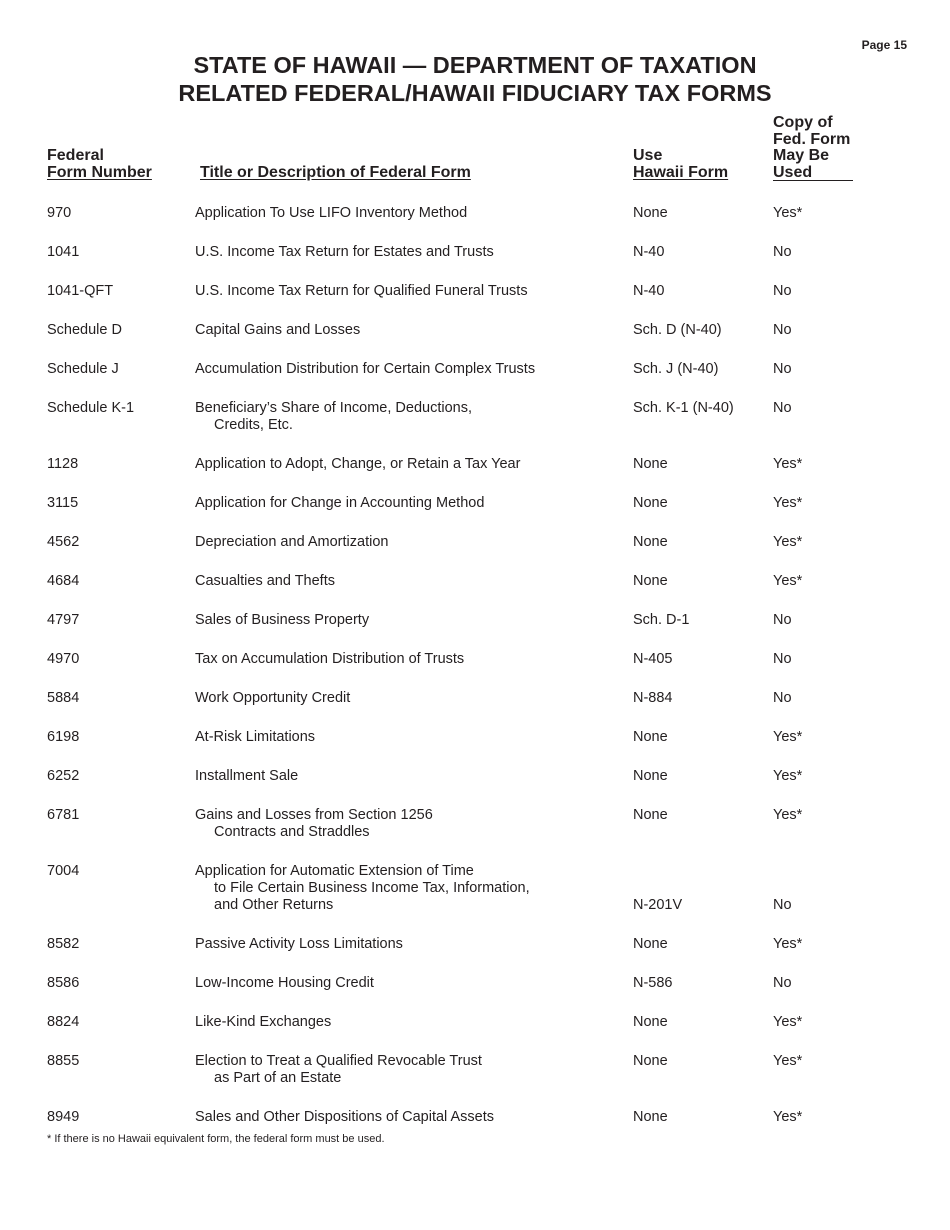 The height and width of the screenshot is (1230, 950). I want to click on form-title: Capital Gains and Losses, so click(410, 330).